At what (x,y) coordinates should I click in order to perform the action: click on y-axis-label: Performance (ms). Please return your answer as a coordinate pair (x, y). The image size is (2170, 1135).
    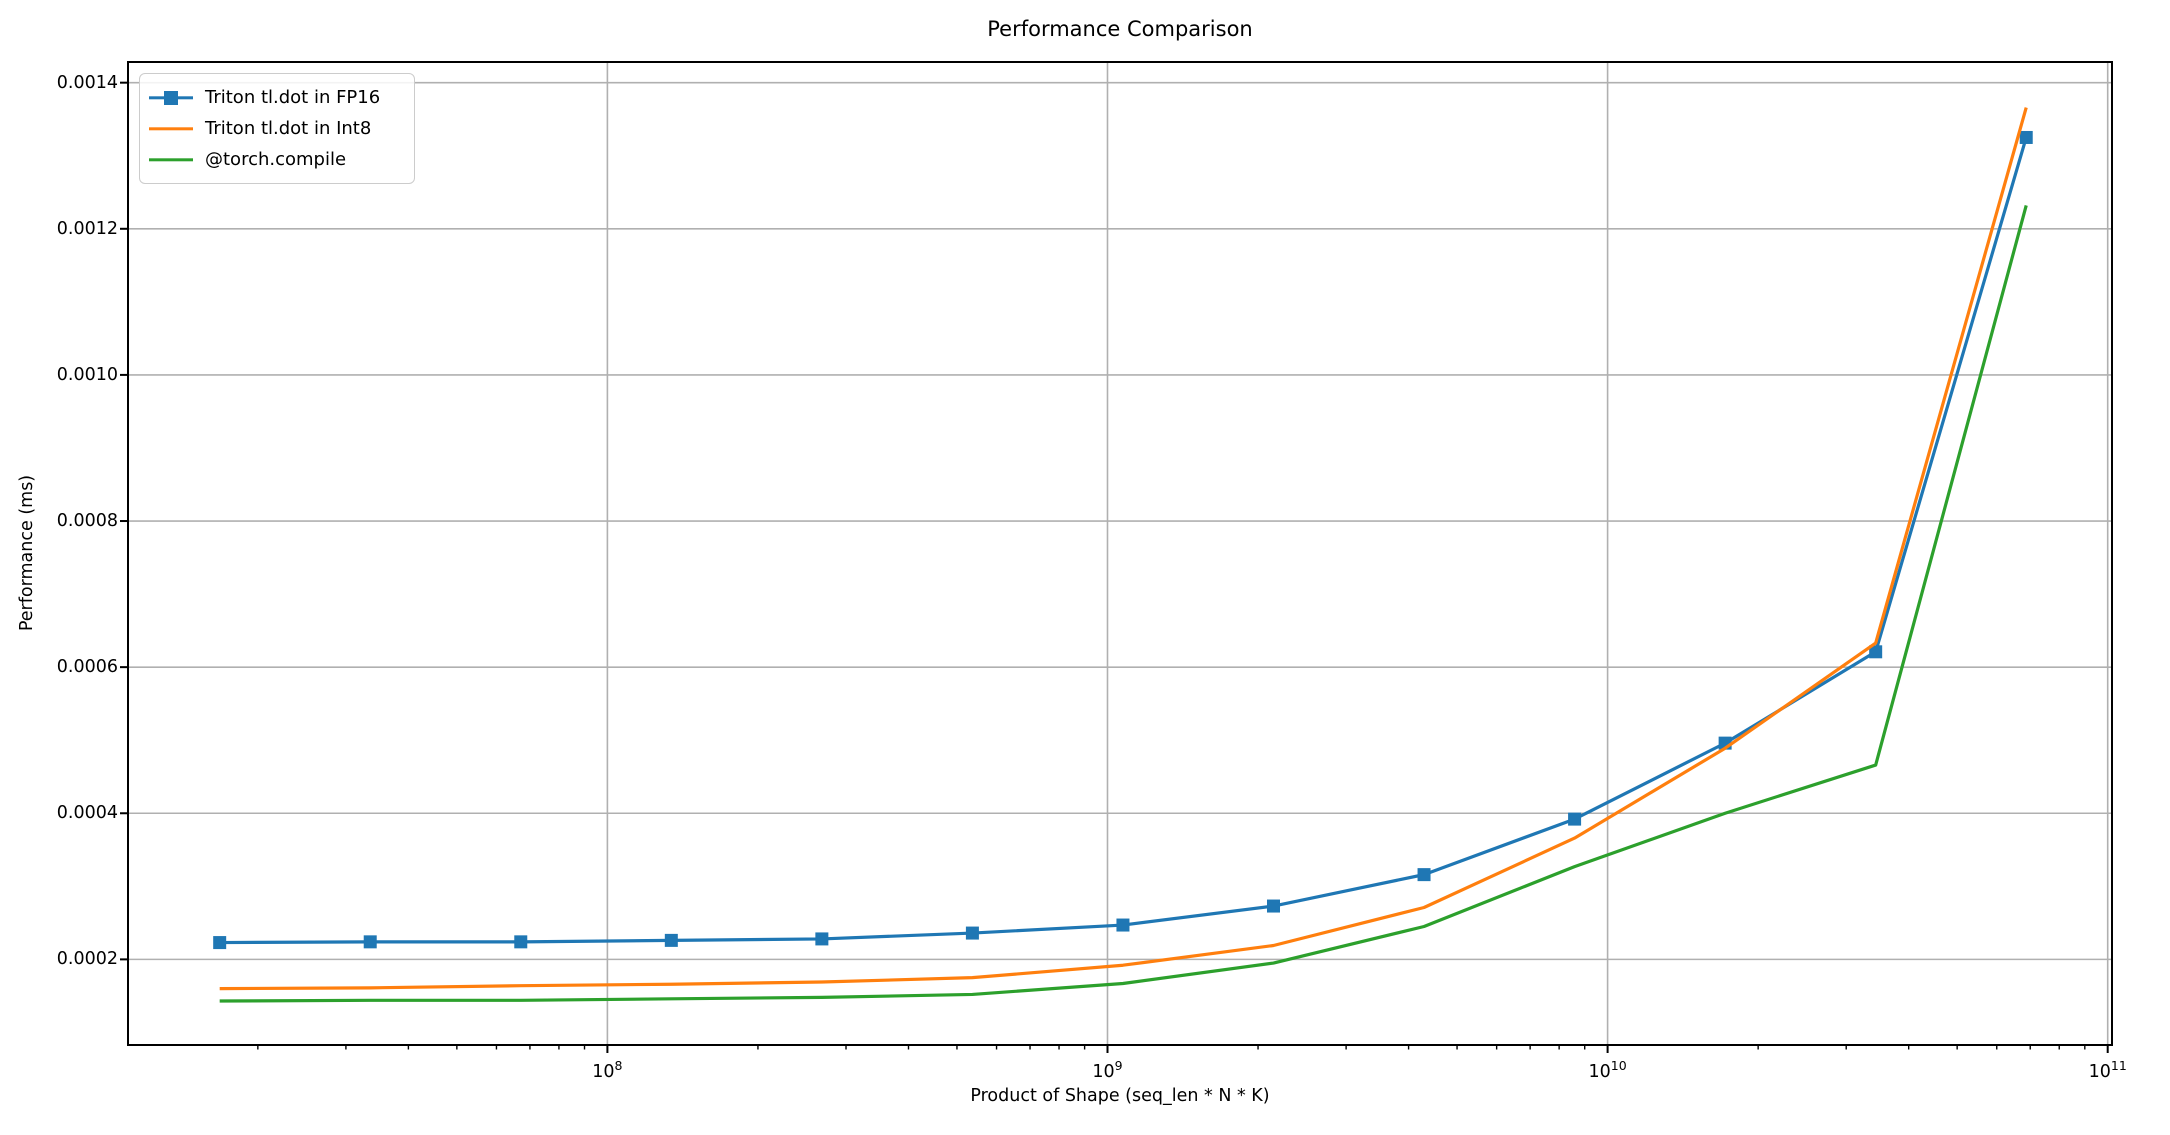
    Looking at the image, I should click on (27, 553).